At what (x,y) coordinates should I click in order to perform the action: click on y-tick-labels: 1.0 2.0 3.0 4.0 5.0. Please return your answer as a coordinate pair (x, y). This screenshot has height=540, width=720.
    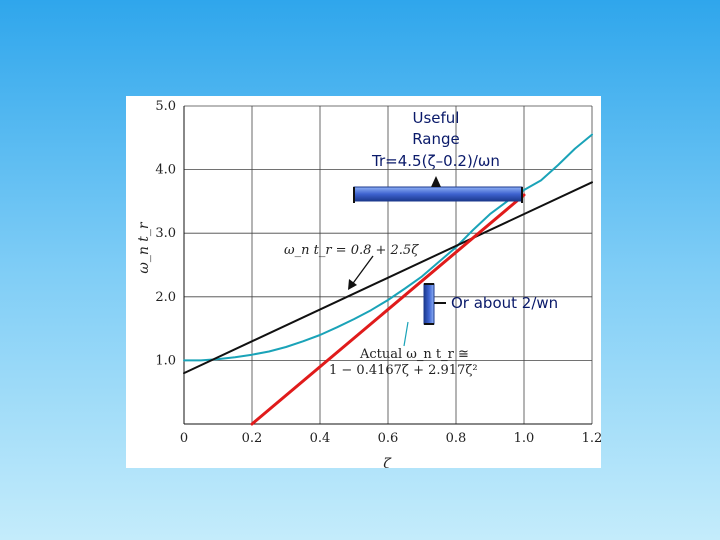
    Looking at the image, I should click on (165, 233).